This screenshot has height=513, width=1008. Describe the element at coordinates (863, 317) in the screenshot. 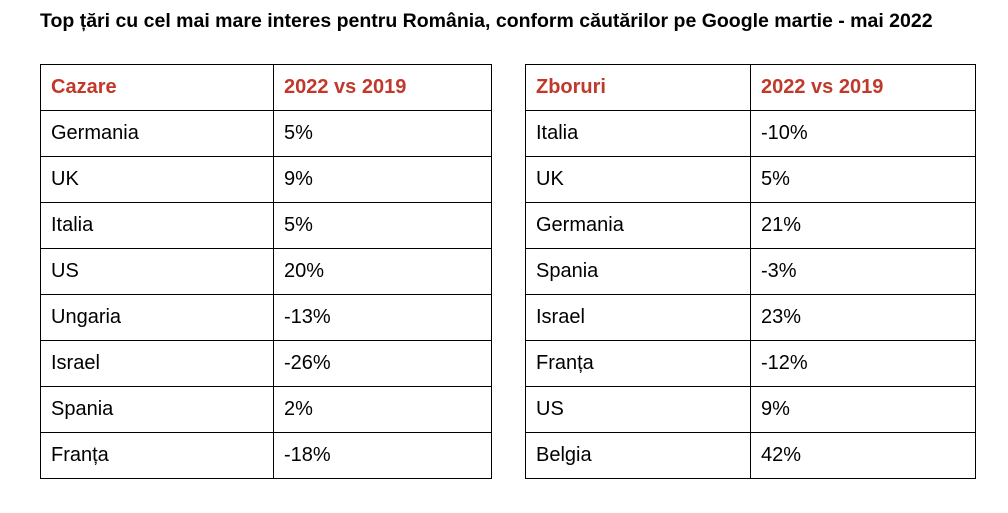

I see `change-cell: 23%` at that location.